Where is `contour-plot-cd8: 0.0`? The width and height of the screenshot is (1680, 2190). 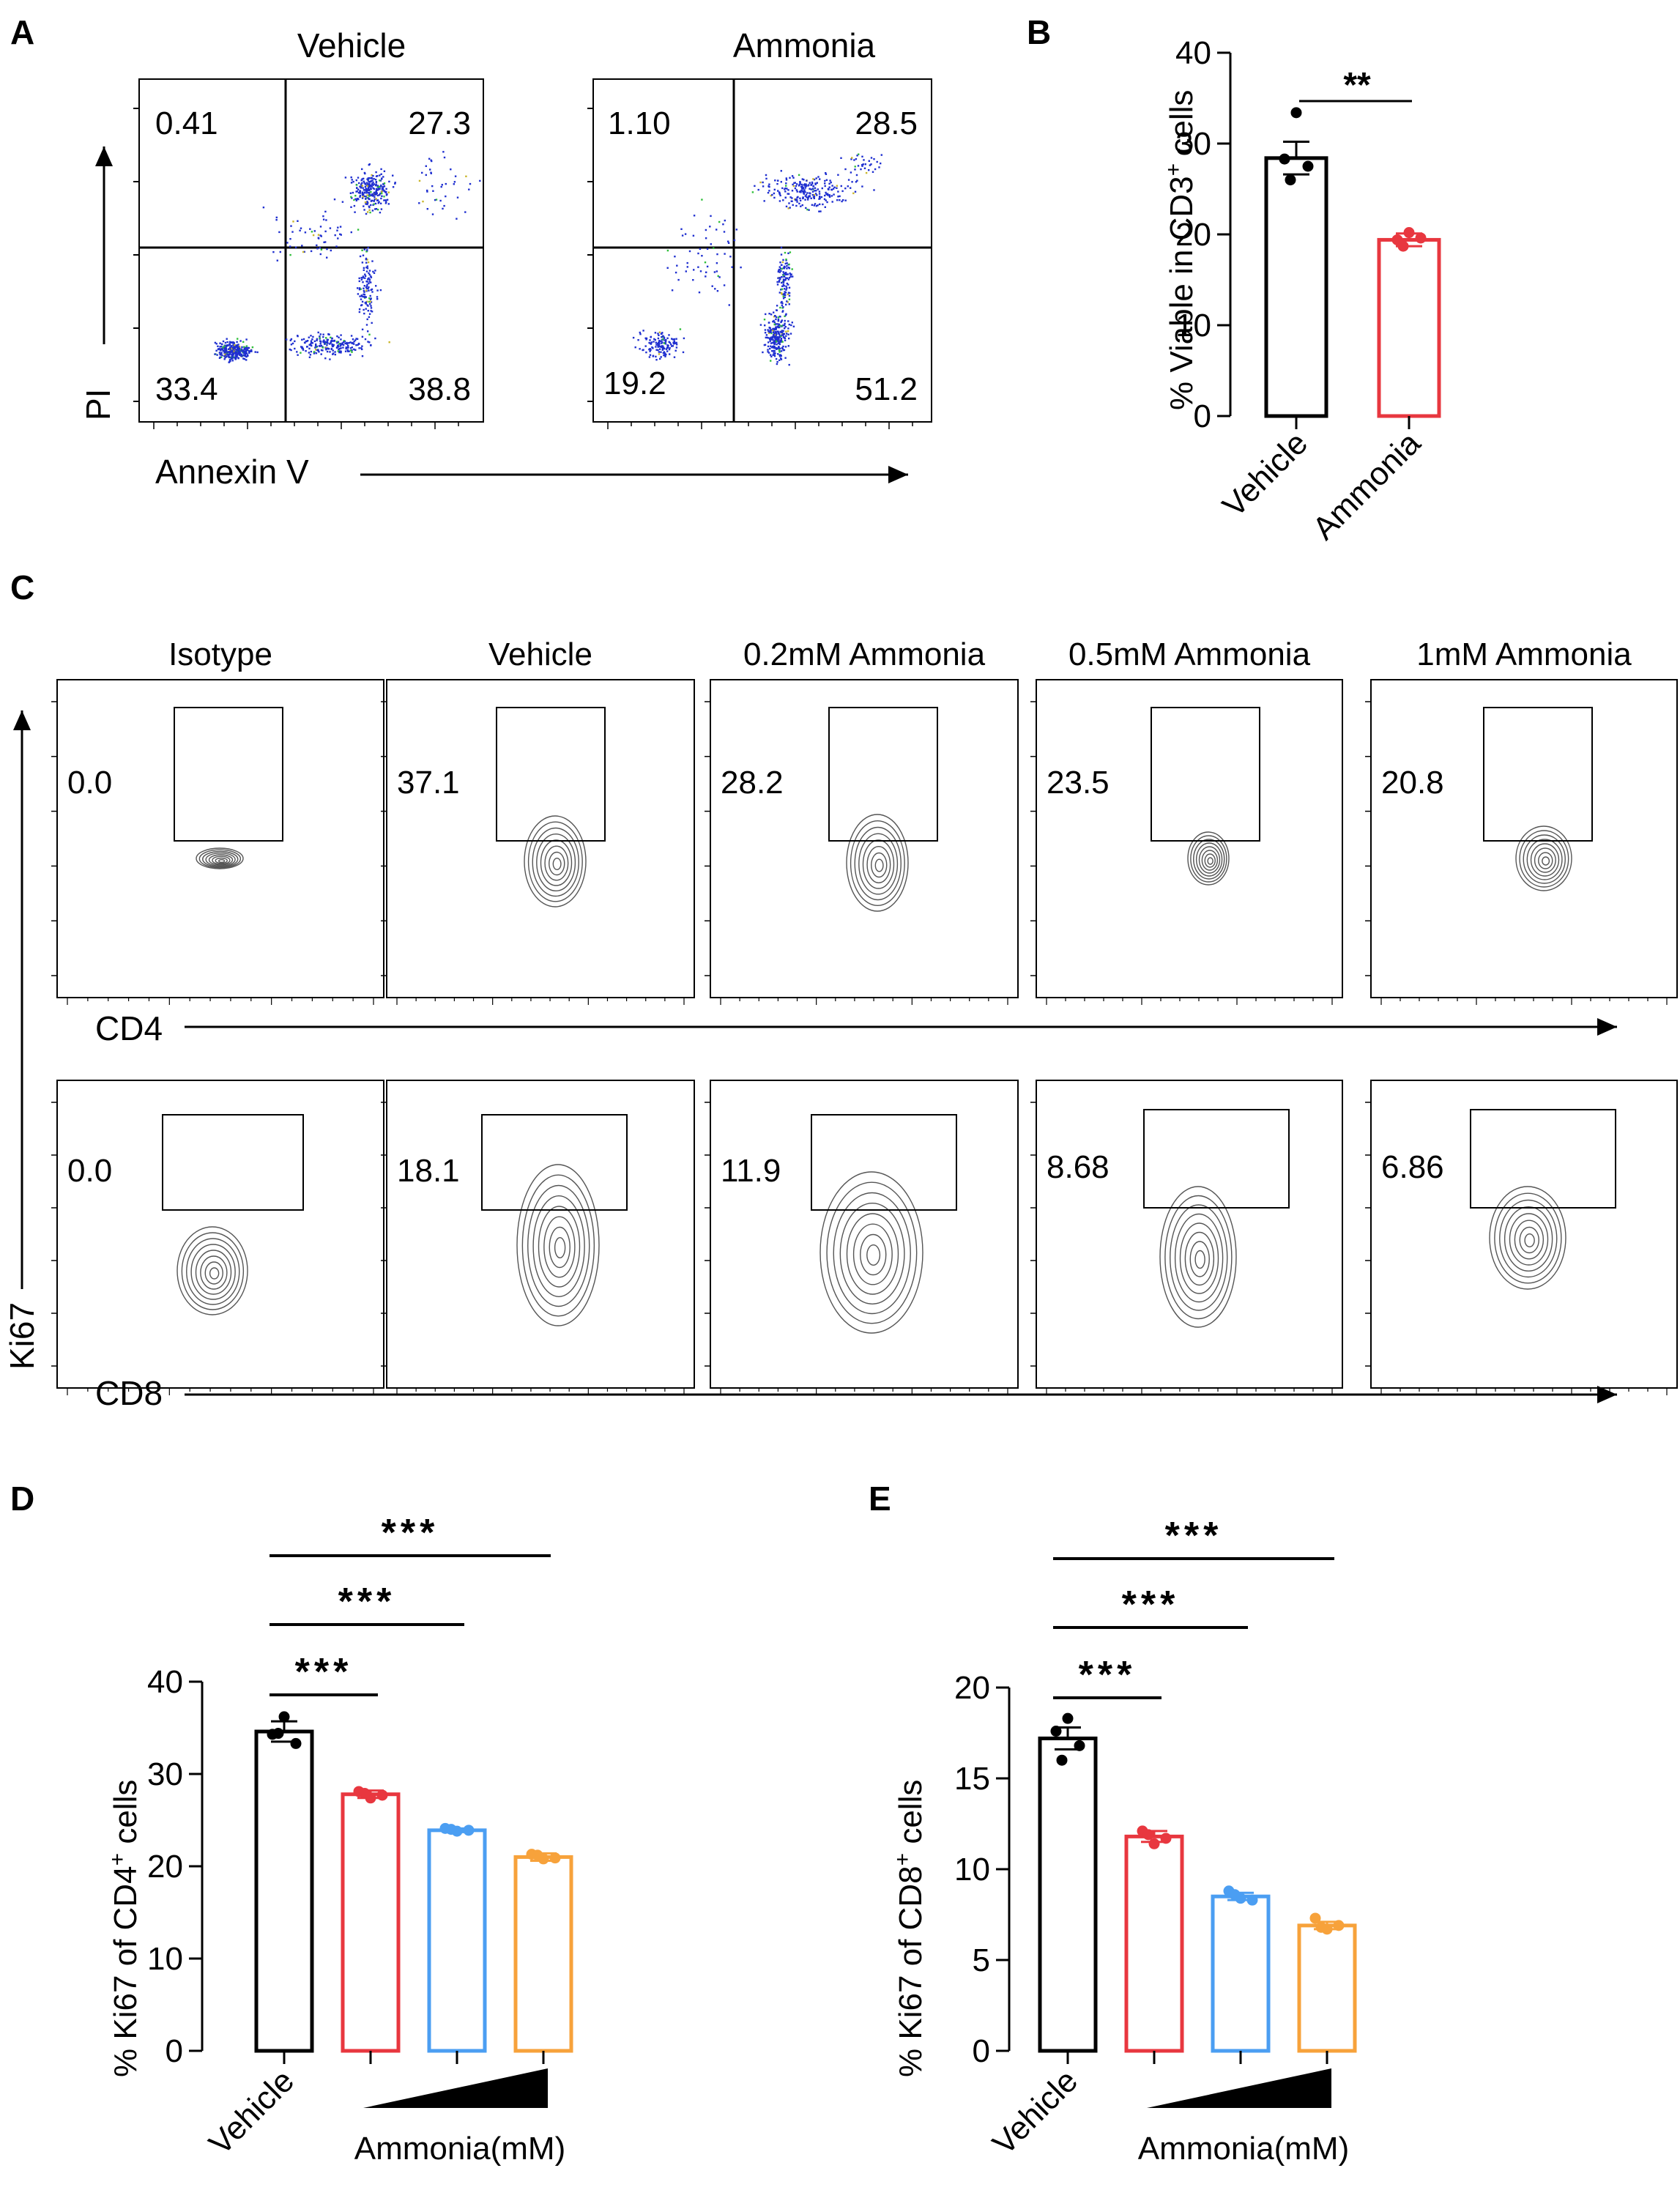
contour-plot-cd8: 0.0 is located at coordinates (217, 1237).